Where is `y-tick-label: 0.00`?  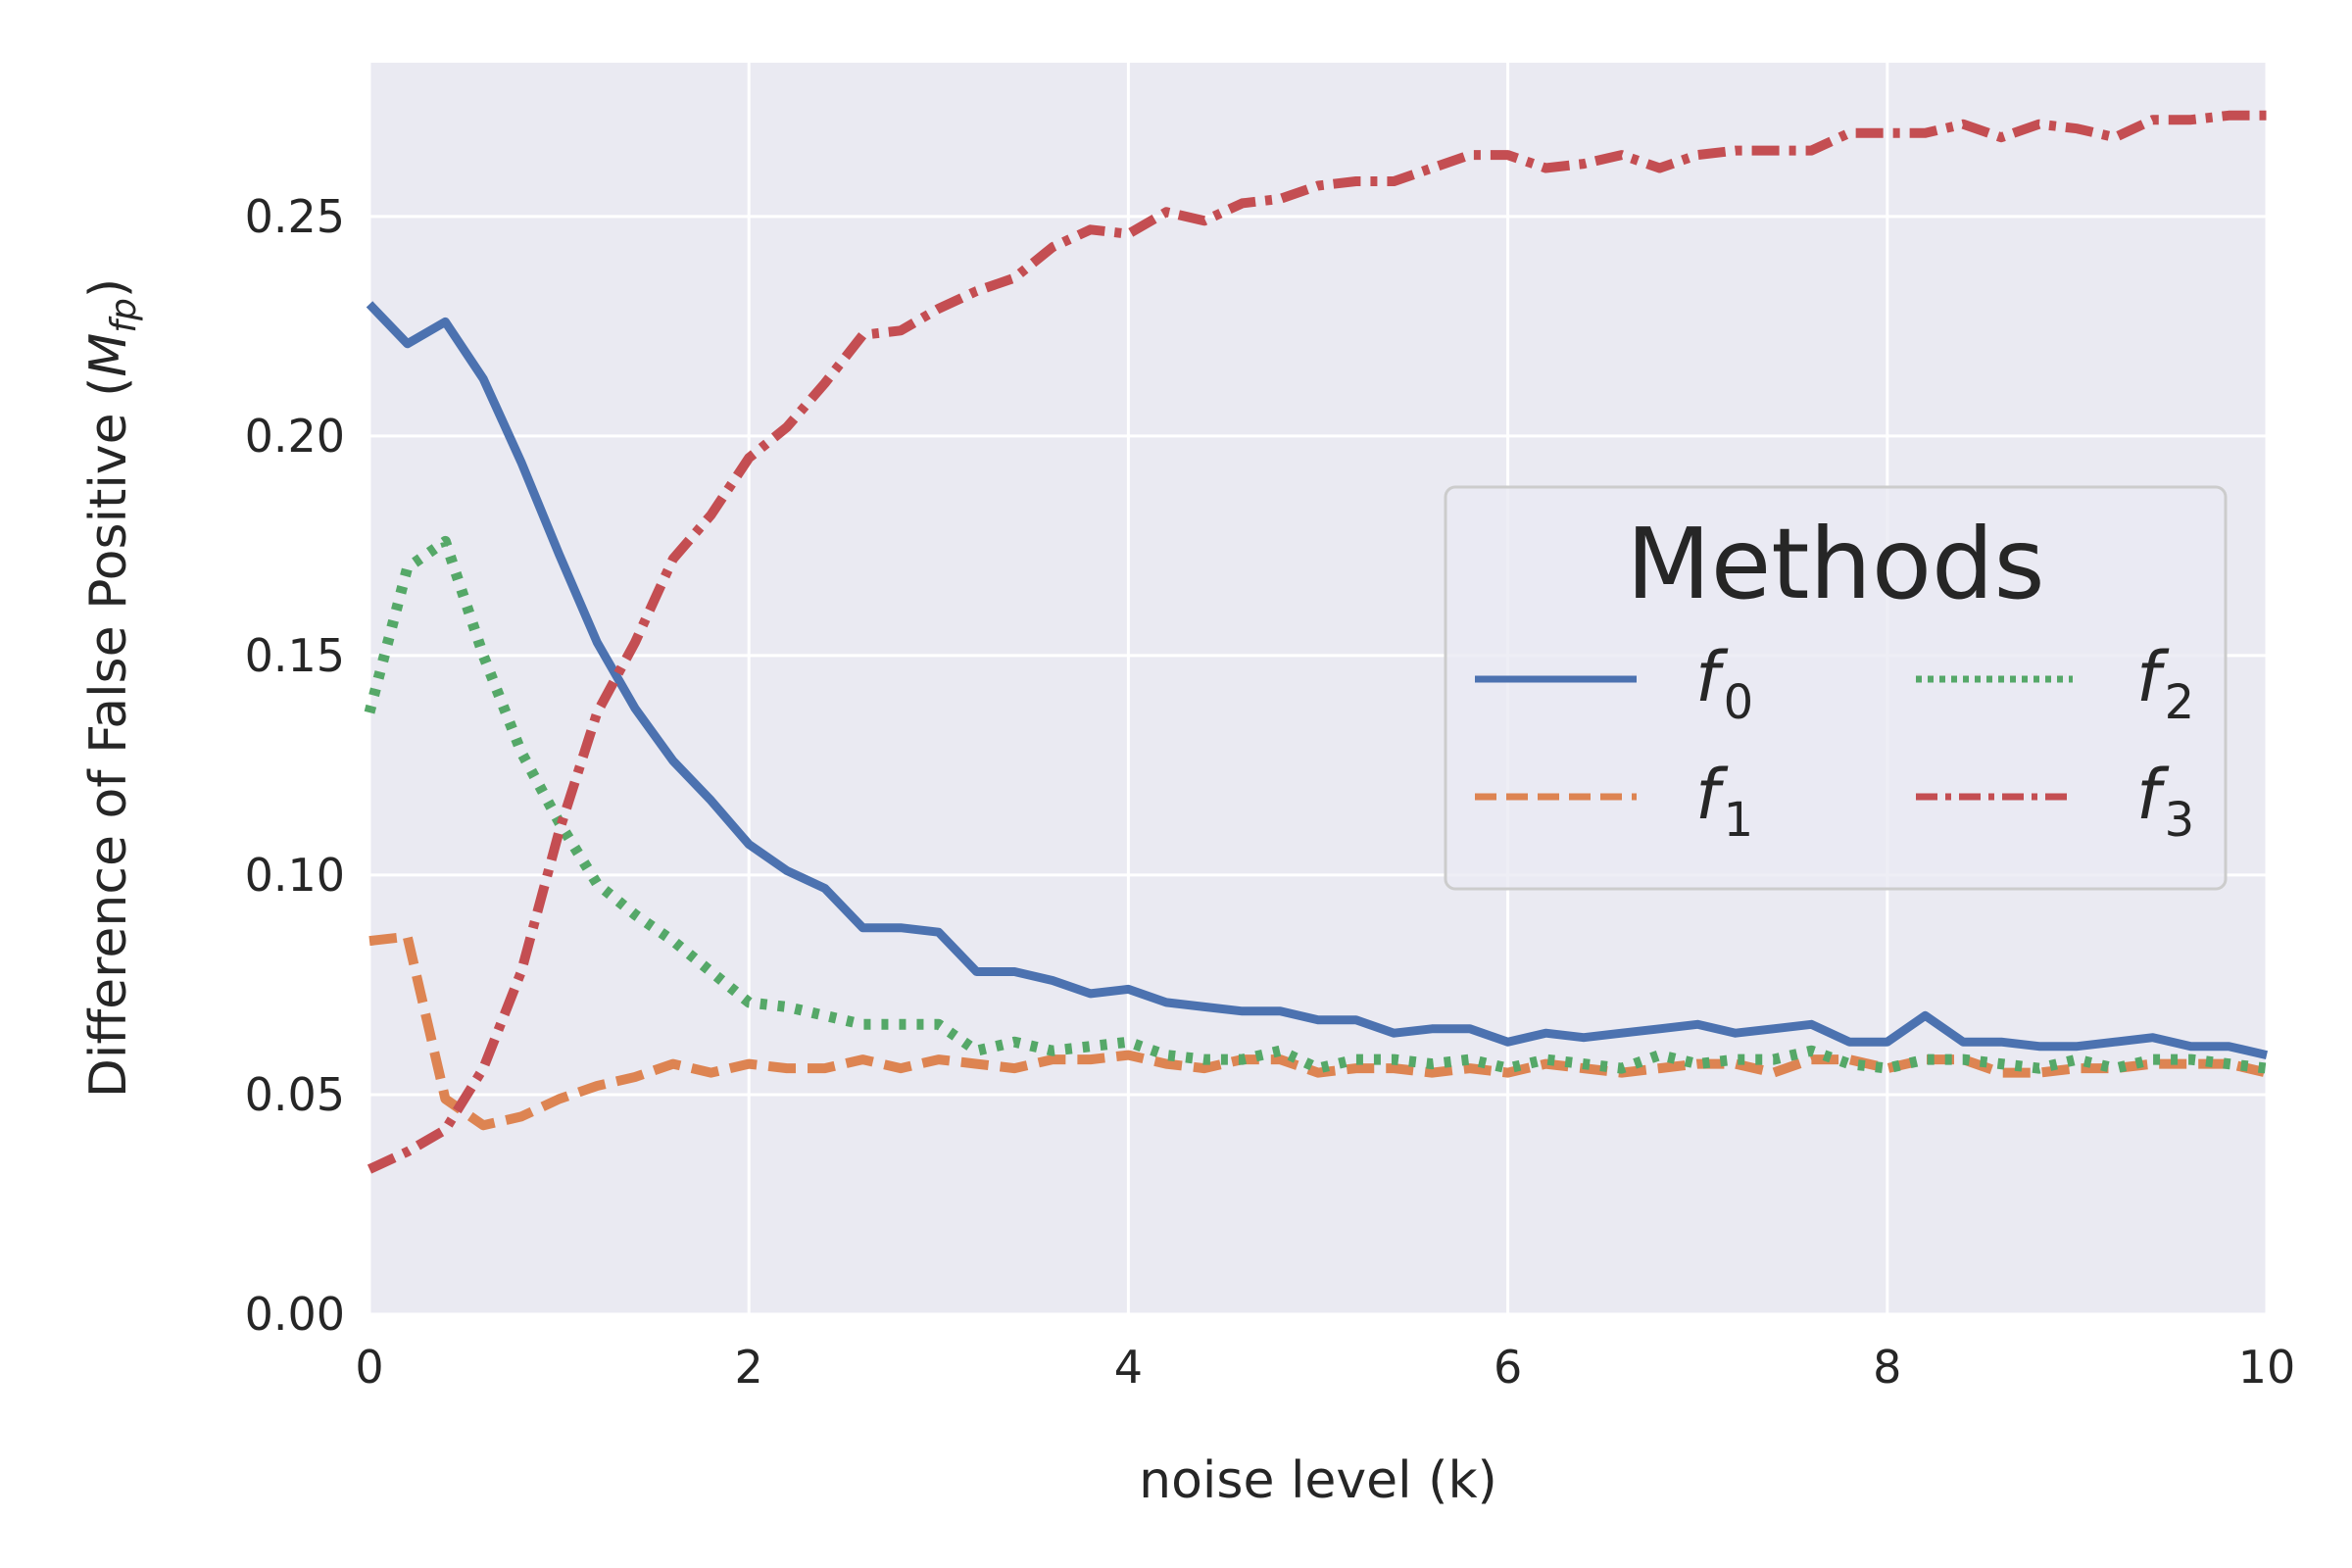 y-tick-label: 0.00 is located at coordinates (295, 1314).